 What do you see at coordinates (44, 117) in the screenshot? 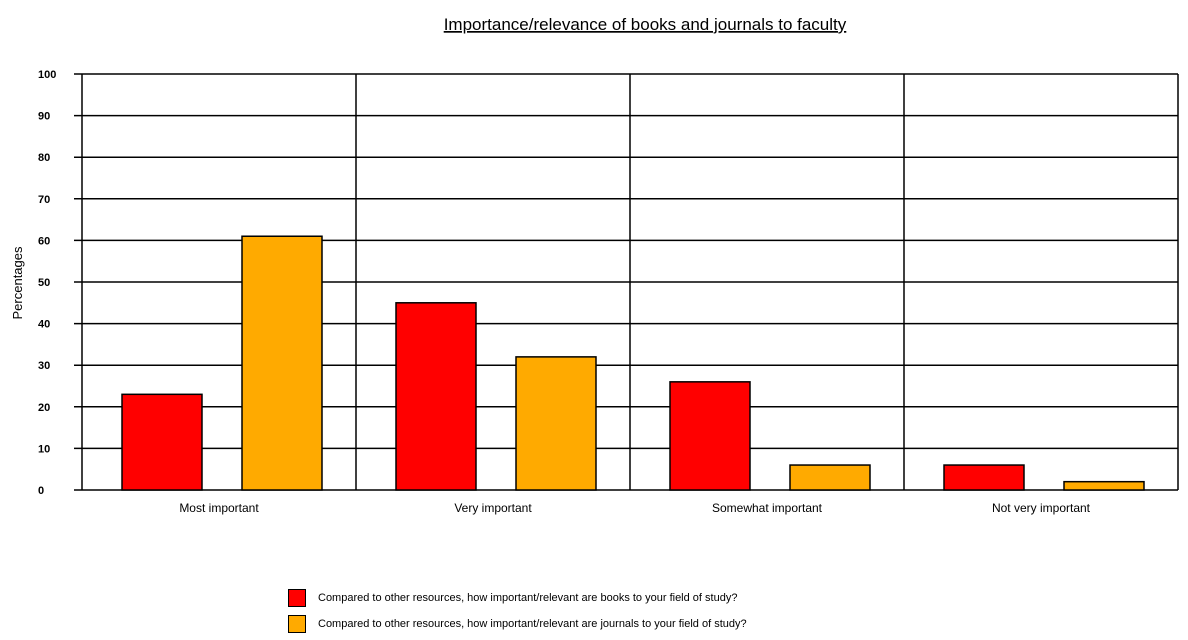
I see `y-tick-label: 90` at bounding box center [44, 117].